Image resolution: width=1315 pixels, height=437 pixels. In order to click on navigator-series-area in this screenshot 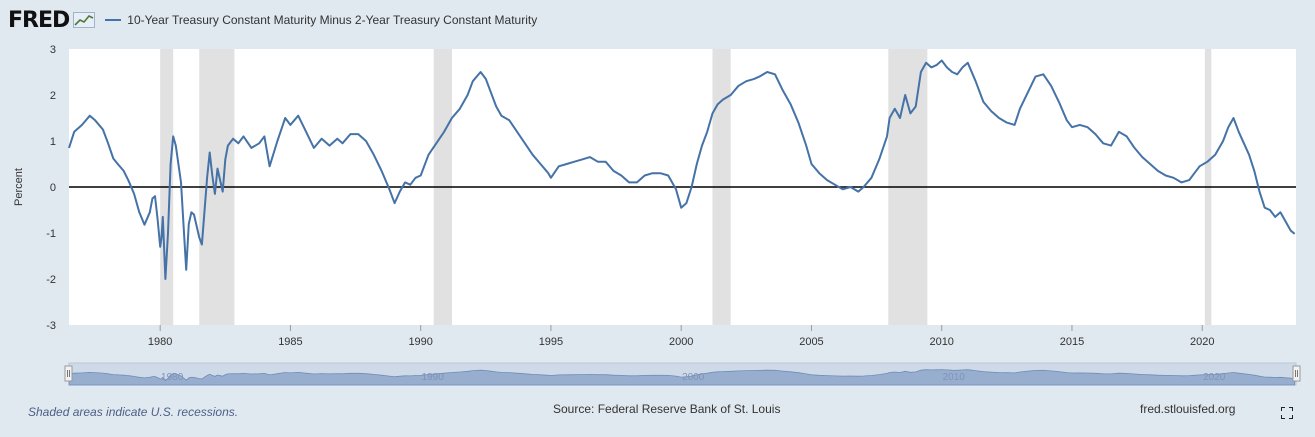, I will do `click(682, 377)`.